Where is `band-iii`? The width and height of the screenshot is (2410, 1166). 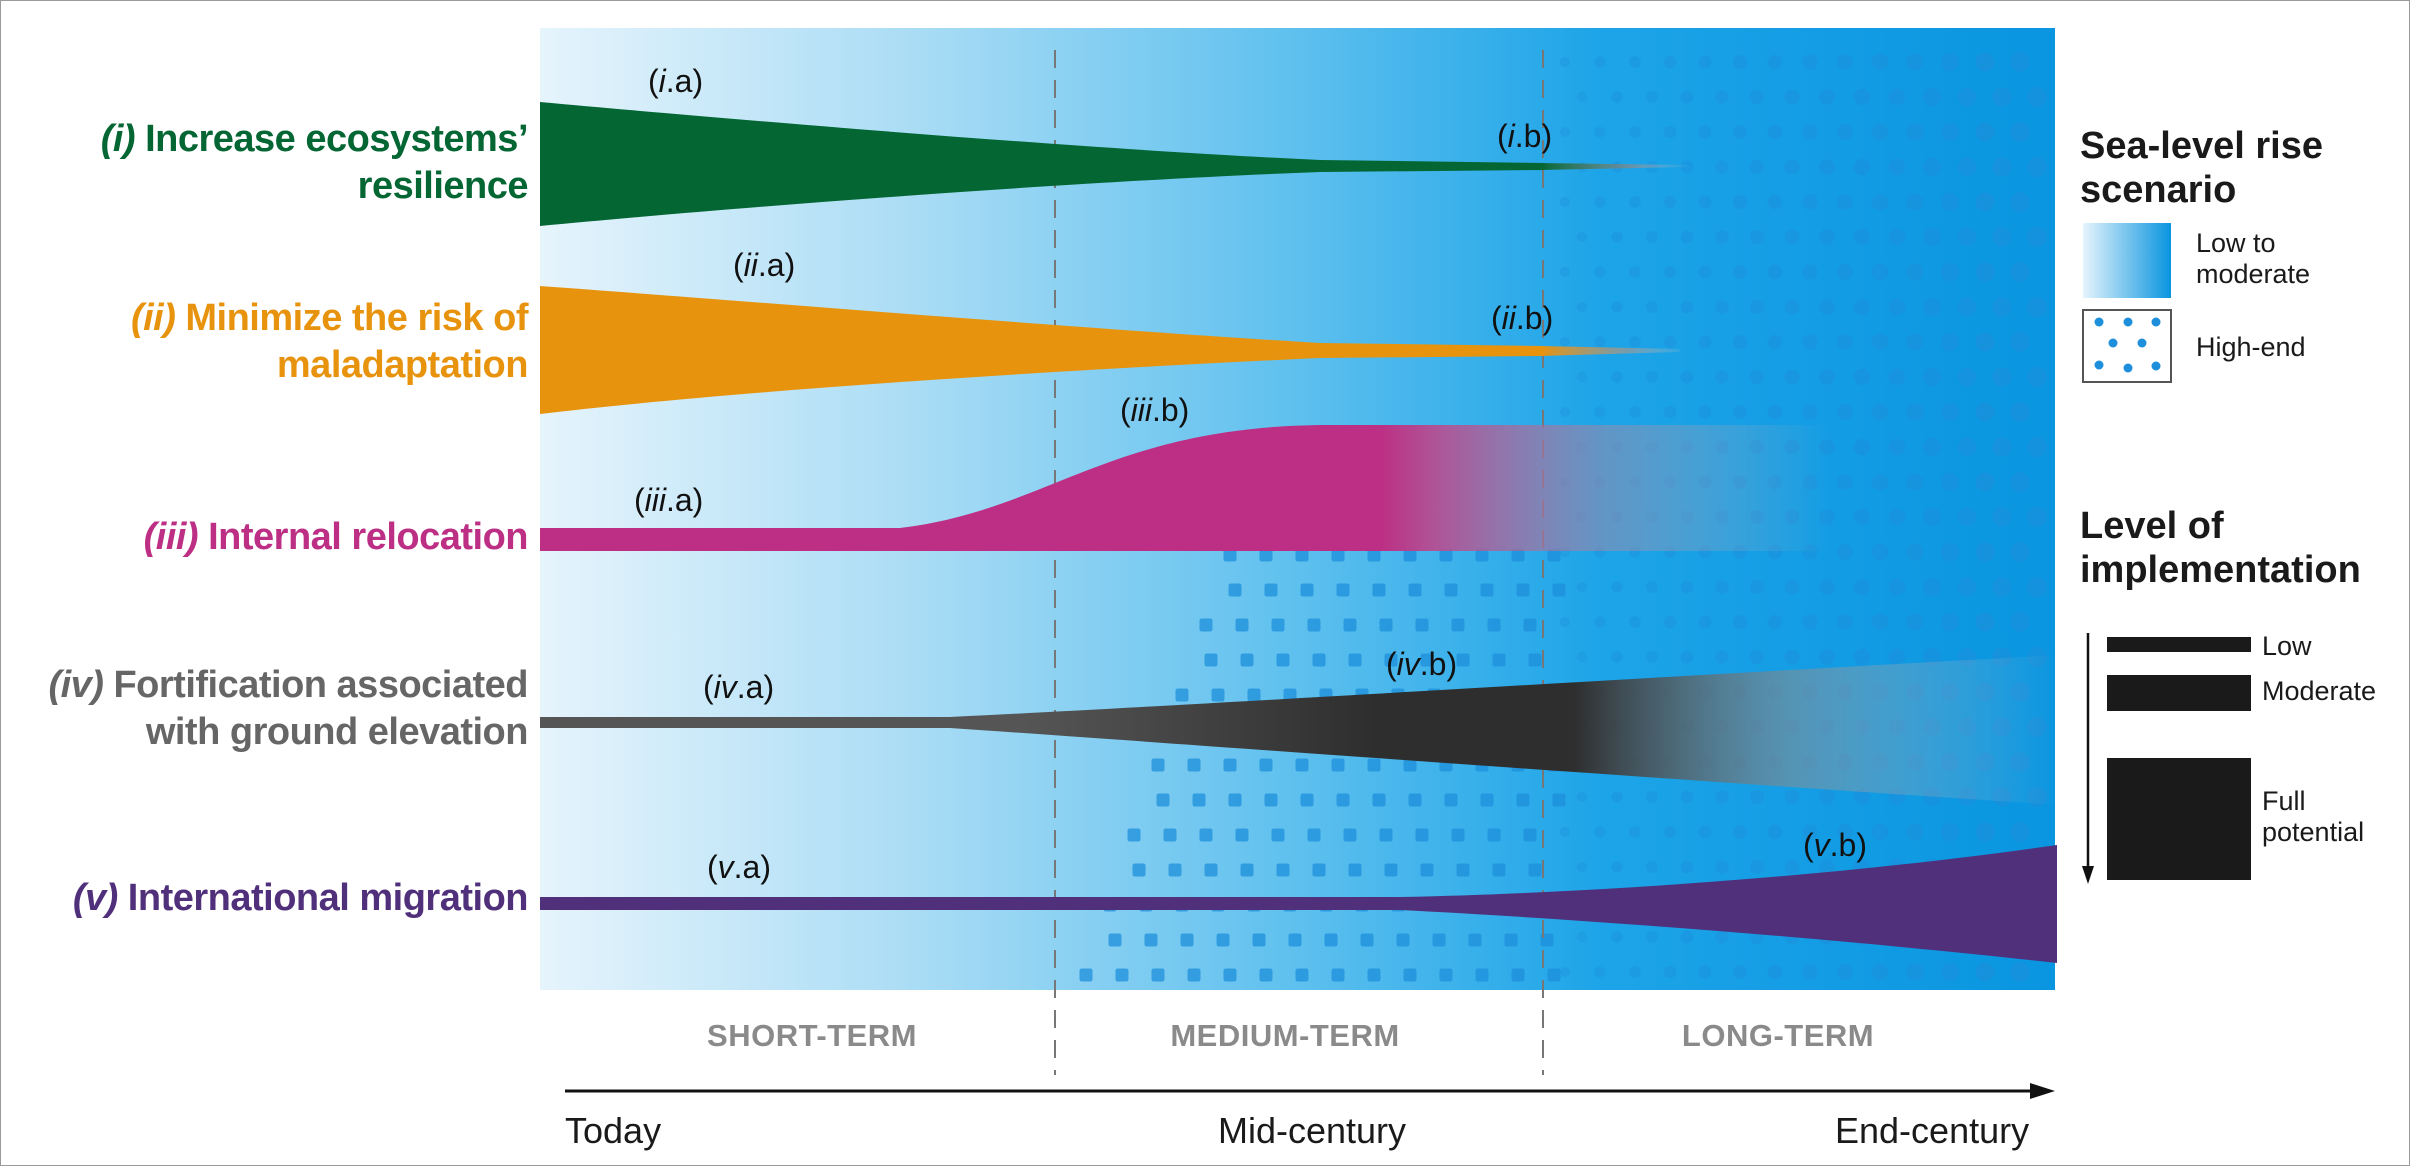
band-iii is located at coordinates (962, 488).